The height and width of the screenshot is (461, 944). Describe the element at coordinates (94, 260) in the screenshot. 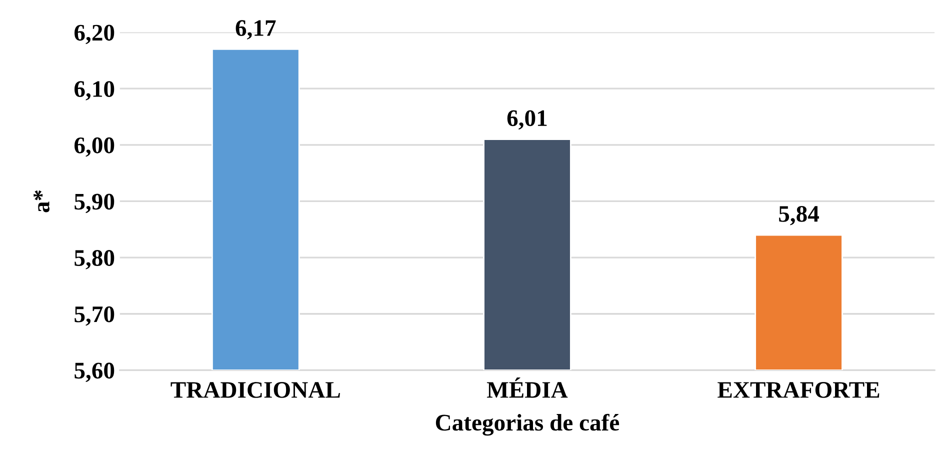

I see `y-tick-label: 5,80` at that location.